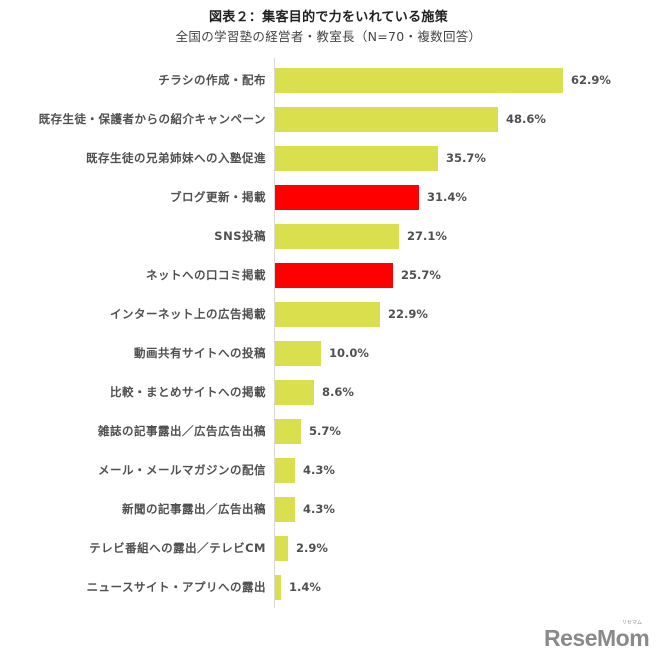 The width and height of the screenshot is (657, 664). I want to click on chart-title: 図表２：集客目的で力をいれている施策, so click(328, 17).